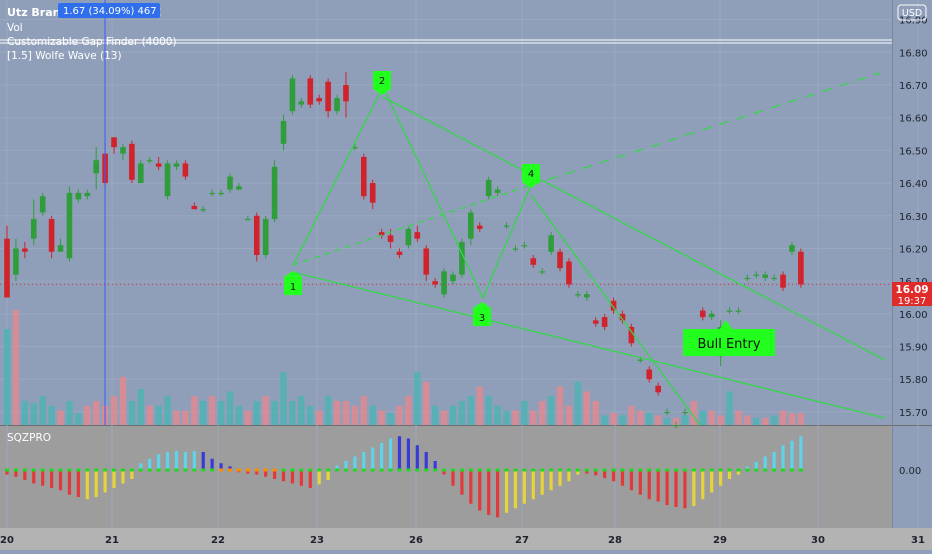 The height and width of the screenshot is (554, 932). I want to click on wave-point-2: 2, so click(382, 83).